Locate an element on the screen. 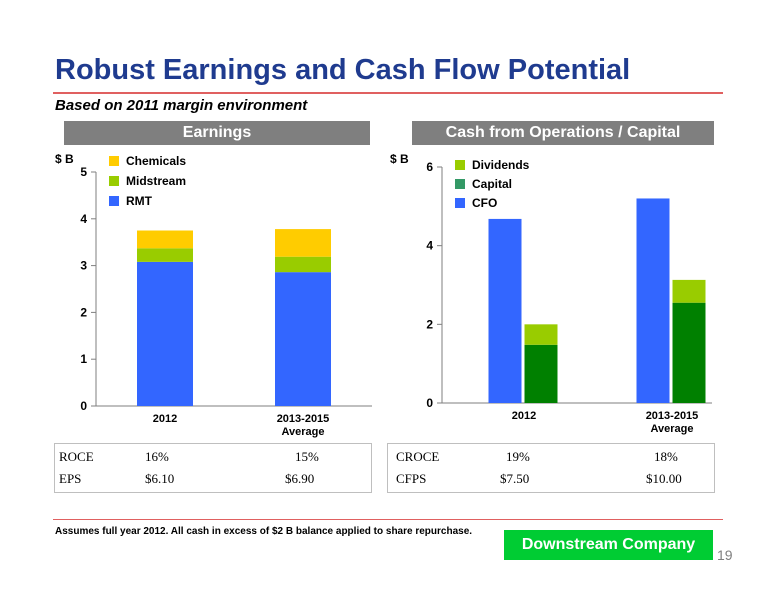  legend-label: Midstream is located at coordinates (156, 181).